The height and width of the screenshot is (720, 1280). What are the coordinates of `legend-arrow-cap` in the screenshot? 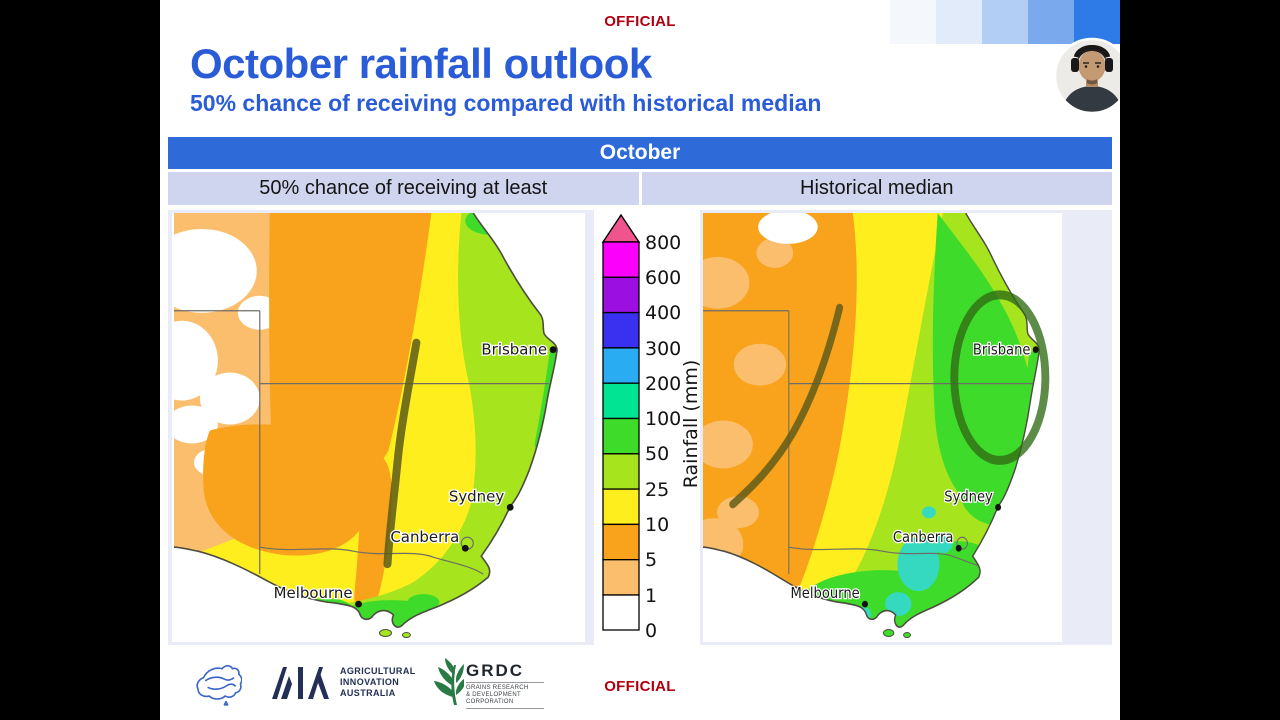 It's located at (621, 228).